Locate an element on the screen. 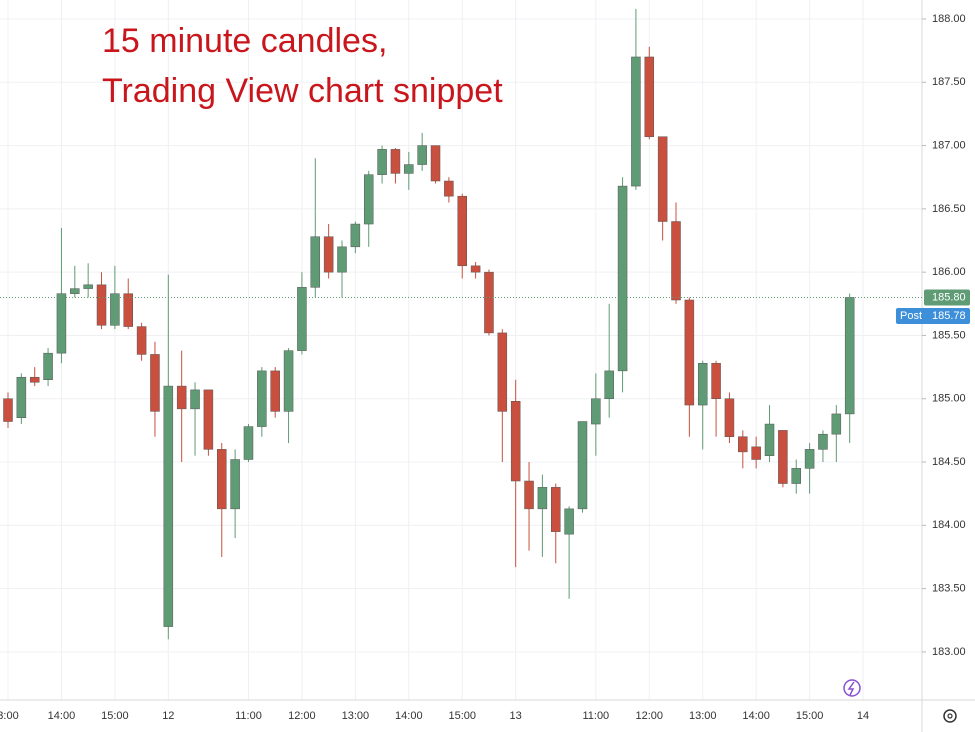 The height and width of the screenshot is (732, 975). post-label-box is located at coordinates (933, 316).